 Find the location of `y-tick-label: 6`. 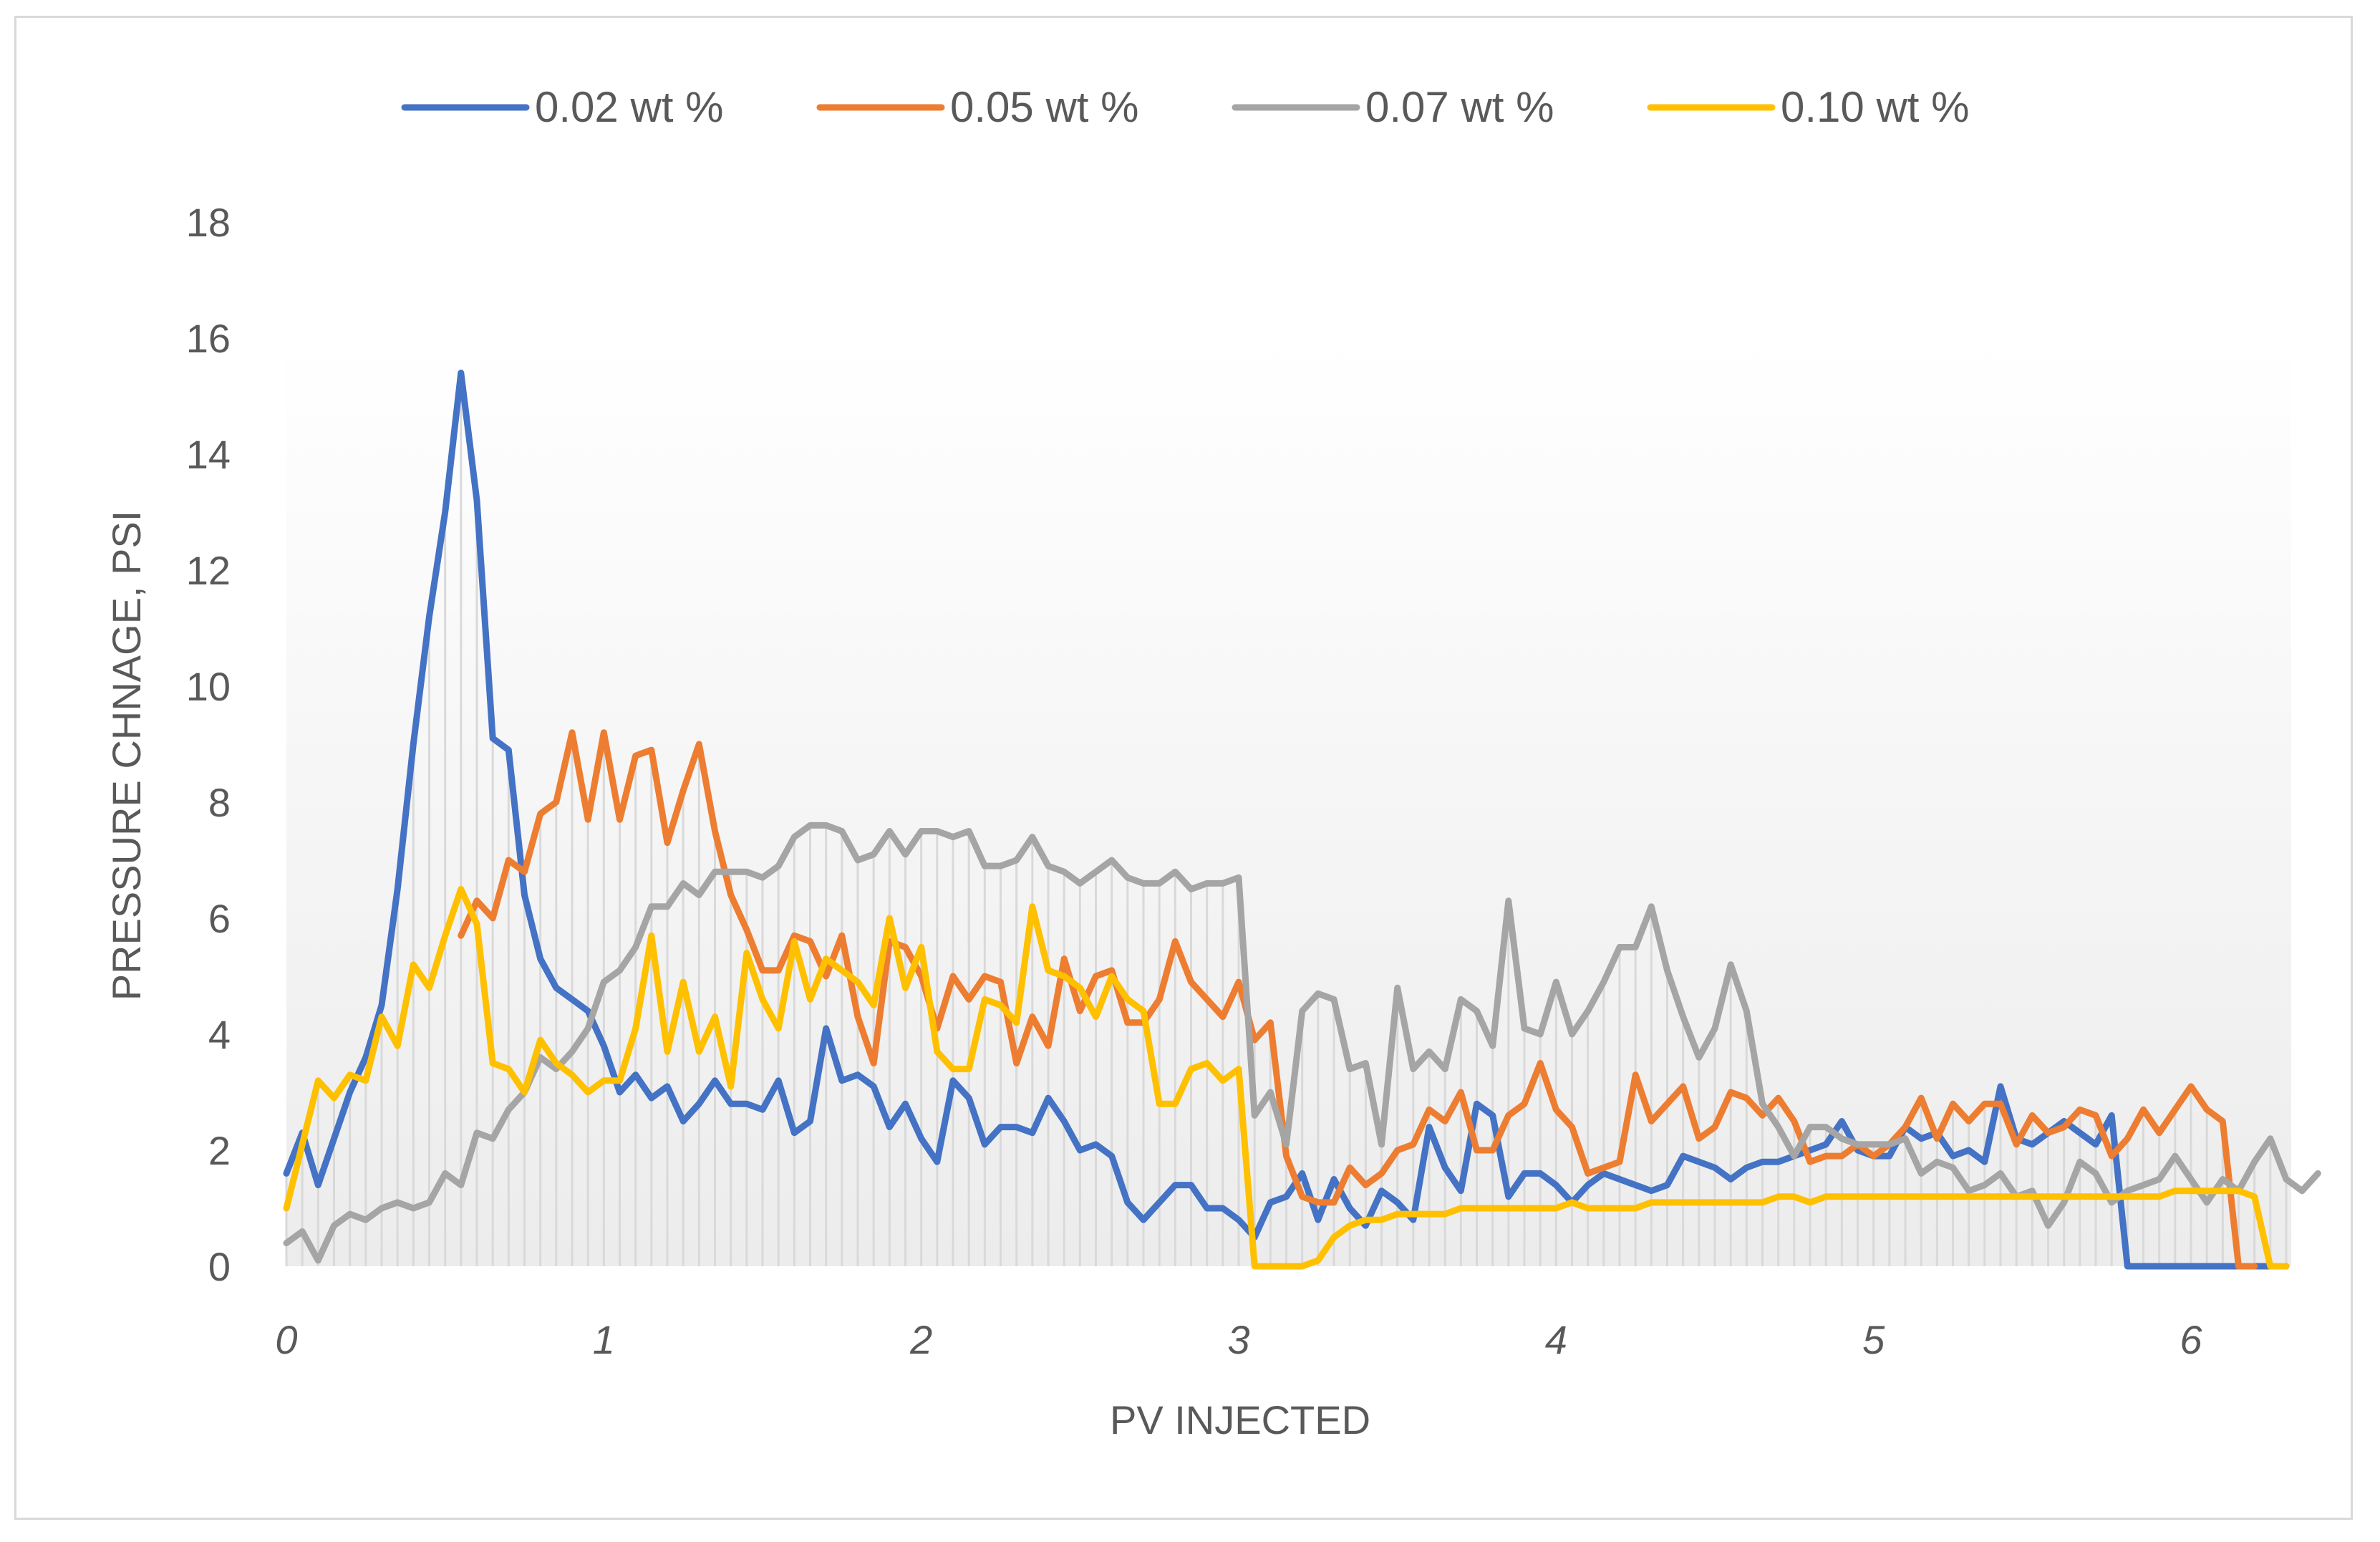

y-tick-label: 6 is located at coordinates (219, 918).